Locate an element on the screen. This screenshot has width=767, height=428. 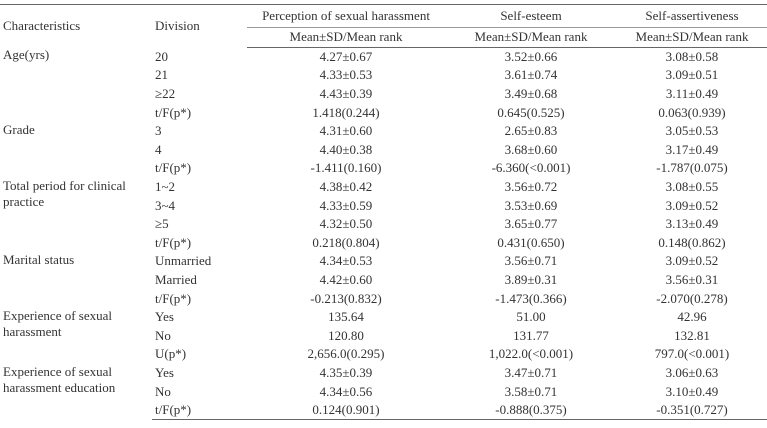
value-cell: -0.351(0.727) is located at coordinates (692, 410).